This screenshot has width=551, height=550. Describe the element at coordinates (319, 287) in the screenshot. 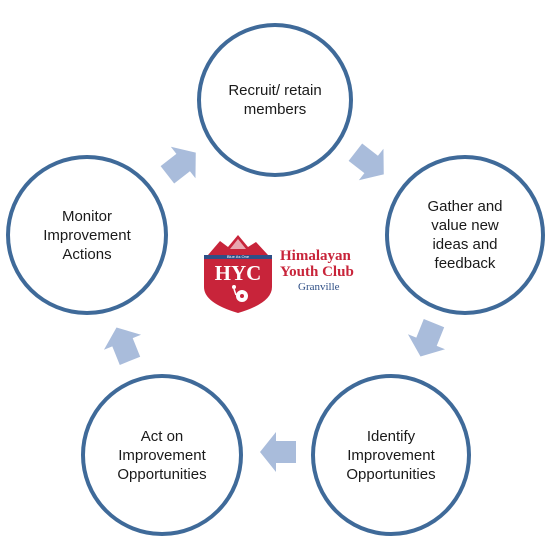

I see `logo-location: Granville` at that location.